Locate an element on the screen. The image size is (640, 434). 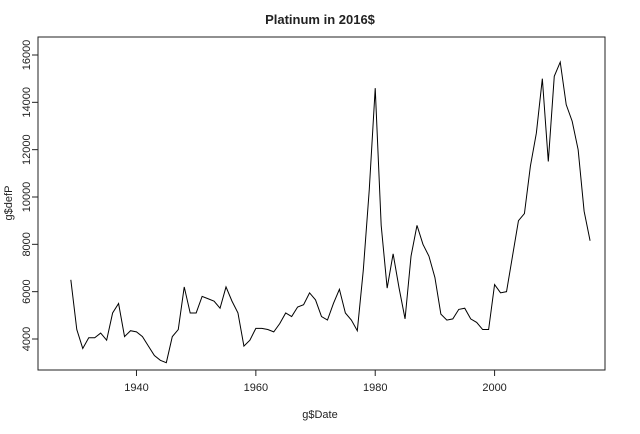
x-tick-label: 2000 is located at coordinates (494, 388).